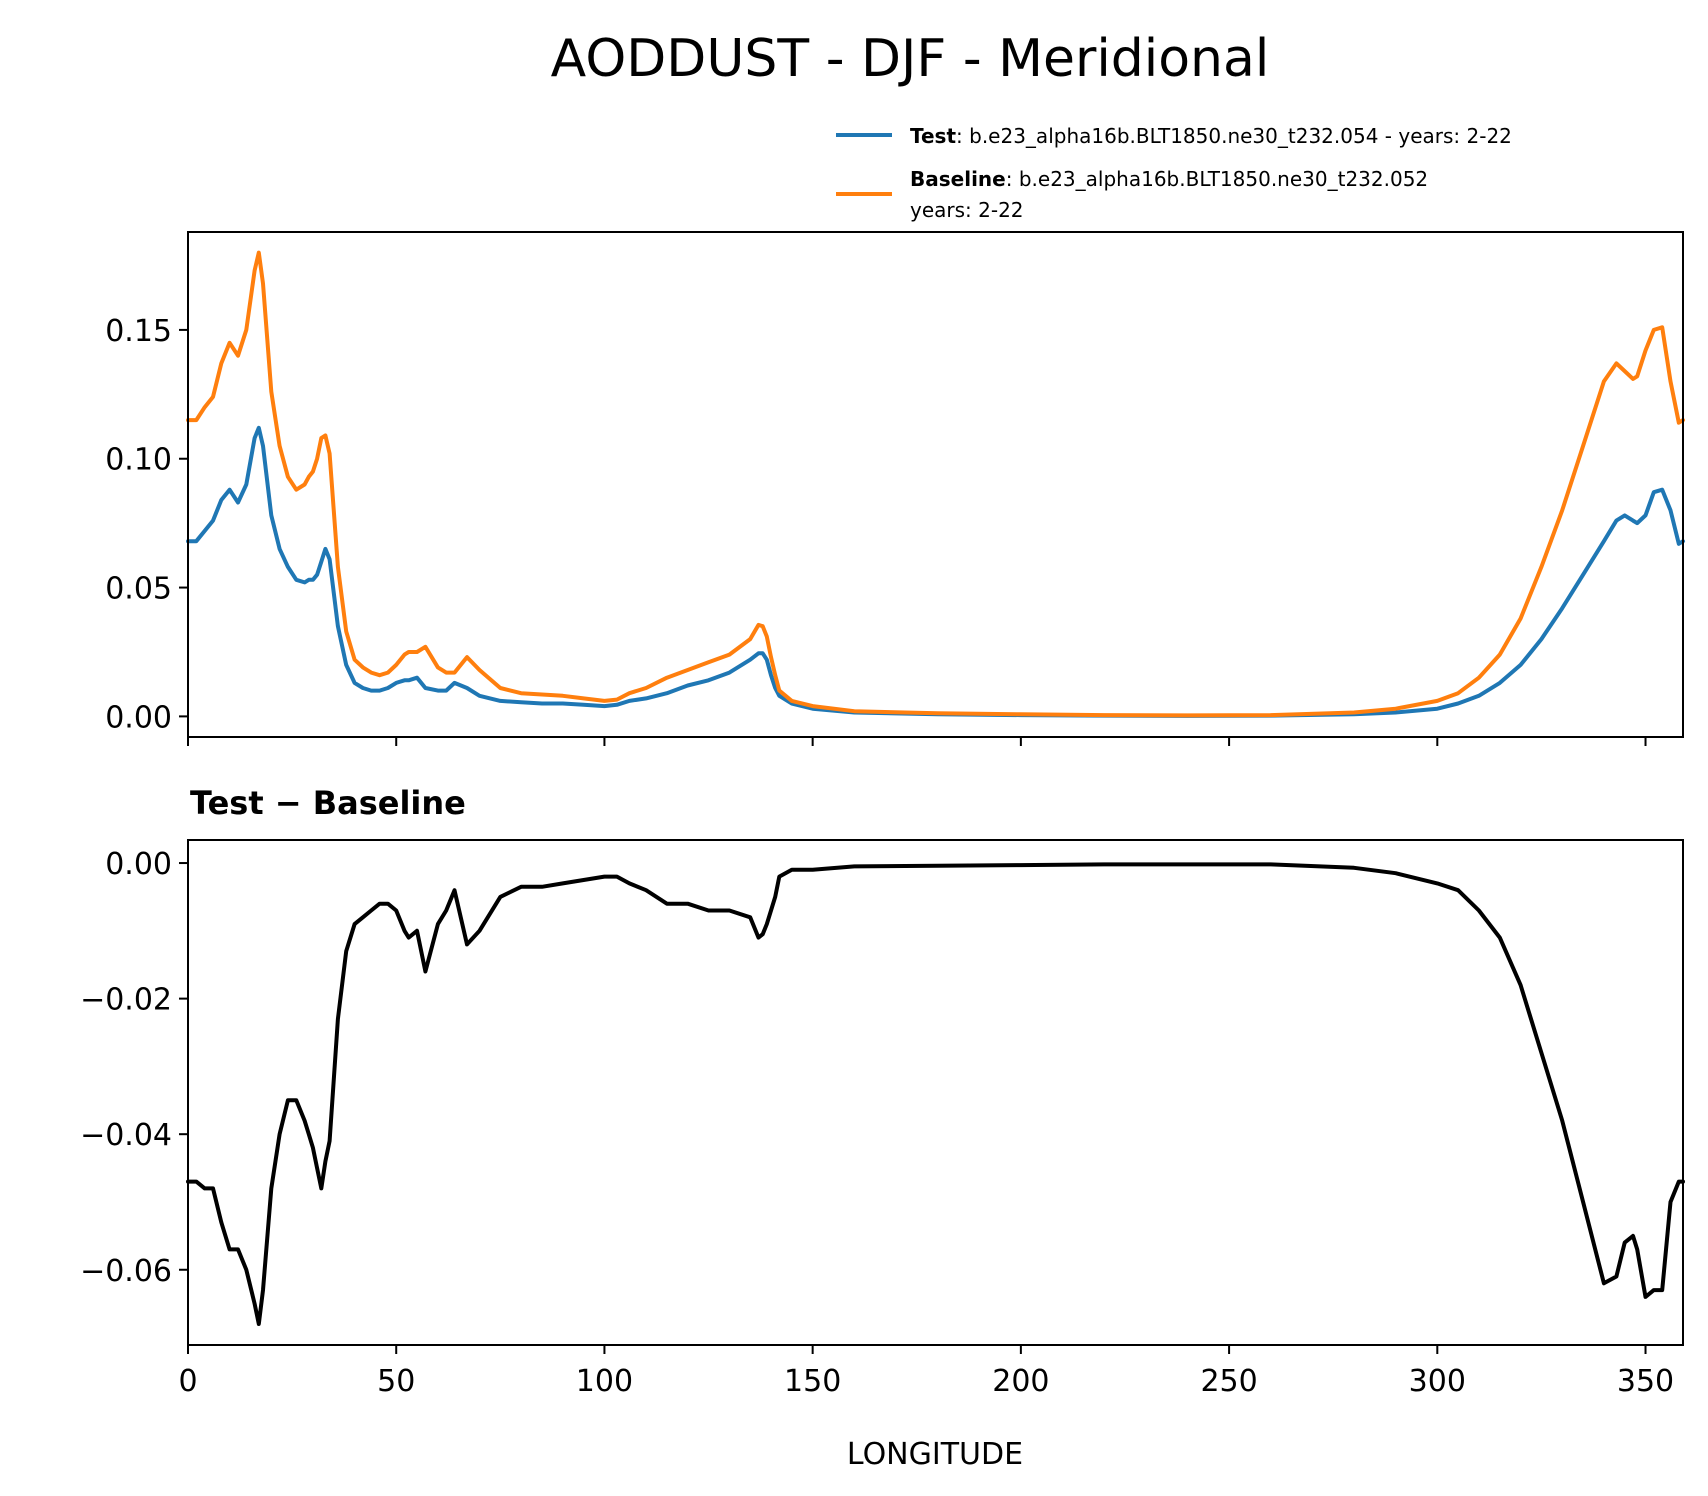 The width and height of the screenshot is (1708, 1496). I want to click on x-tick-label: 300, so click(1437, 1381).